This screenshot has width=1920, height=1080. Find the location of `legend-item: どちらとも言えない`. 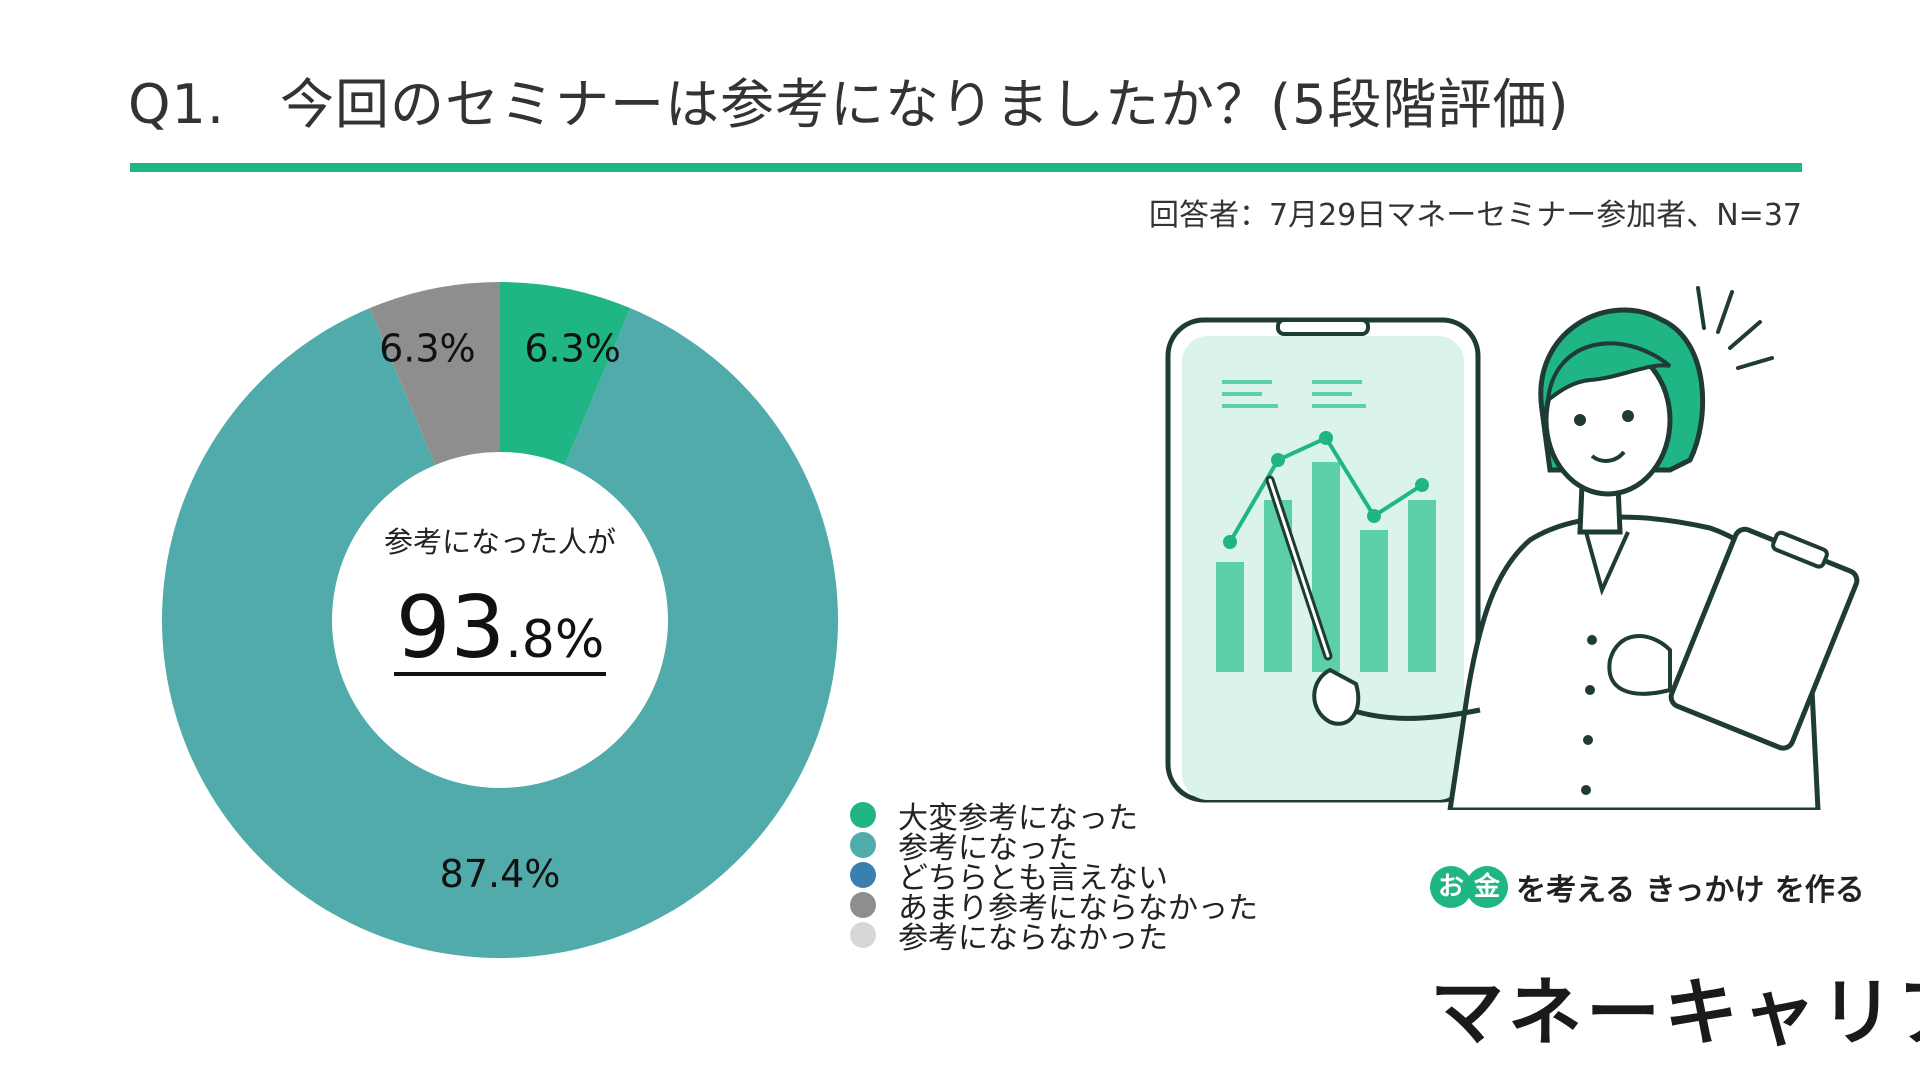

legend-item: どちらとも言えない is located at coordinates (1054, 878).